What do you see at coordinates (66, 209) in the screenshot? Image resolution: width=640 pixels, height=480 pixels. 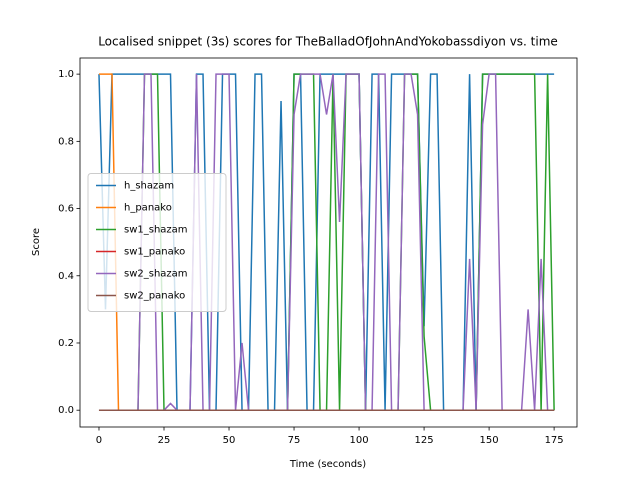 I see `y-tick-label: 0.6` at bounding box center [66, 209].